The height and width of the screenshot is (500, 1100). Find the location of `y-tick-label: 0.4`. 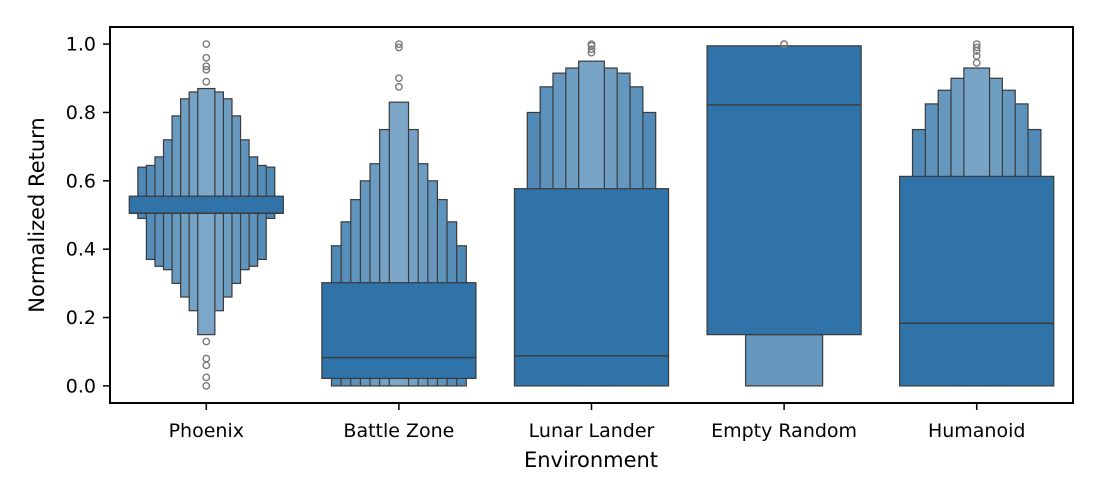

y-tick-label: 0.4 is located at coordinates (81, 250).